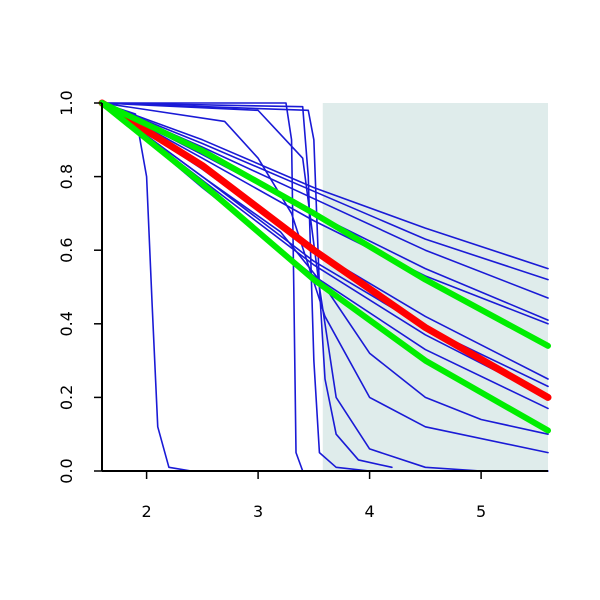  Describe the element at coordinates (66, 176) in the screenshot. I see `y-tick-label: 0.8` at that location.